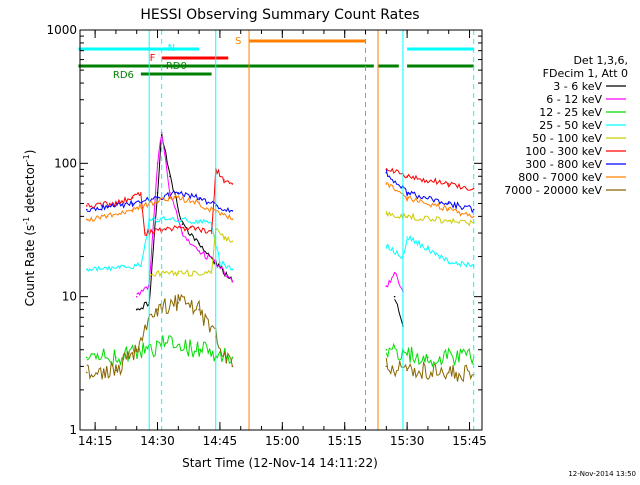 The height and width of the screenshot is (485, 640). What do you see at coordinates (560, 177) in the screenshot?
I see `legend-entry-label: 800 - 7000 keV` at bounding box center [560, 177].